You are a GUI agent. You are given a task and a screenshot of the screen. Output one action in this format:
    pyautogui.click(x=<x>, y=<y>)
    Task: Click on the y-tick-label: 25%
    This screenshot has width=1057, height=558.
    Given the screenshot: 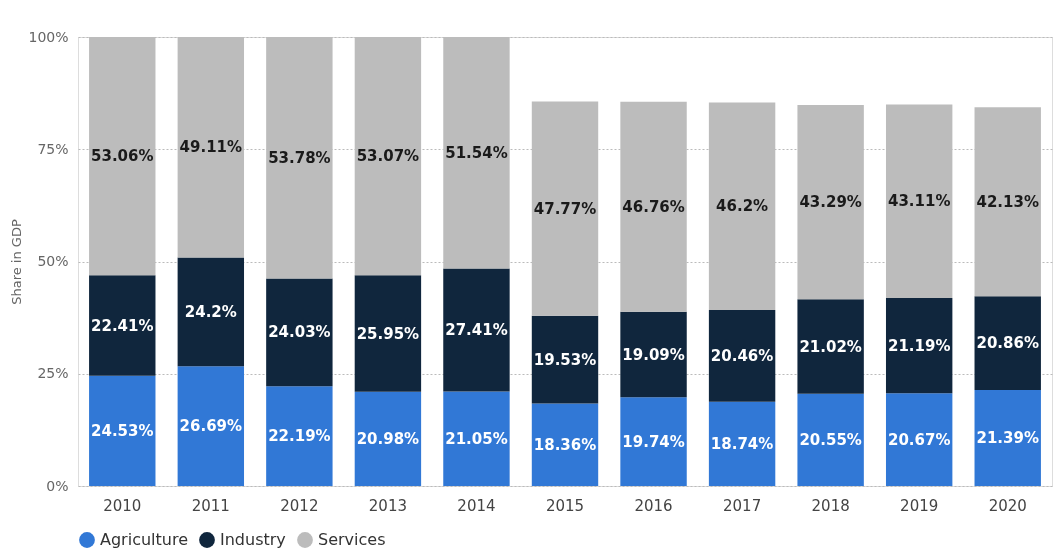 What is the action you would take?
    pyautogui.click(x=53, y=373)
    